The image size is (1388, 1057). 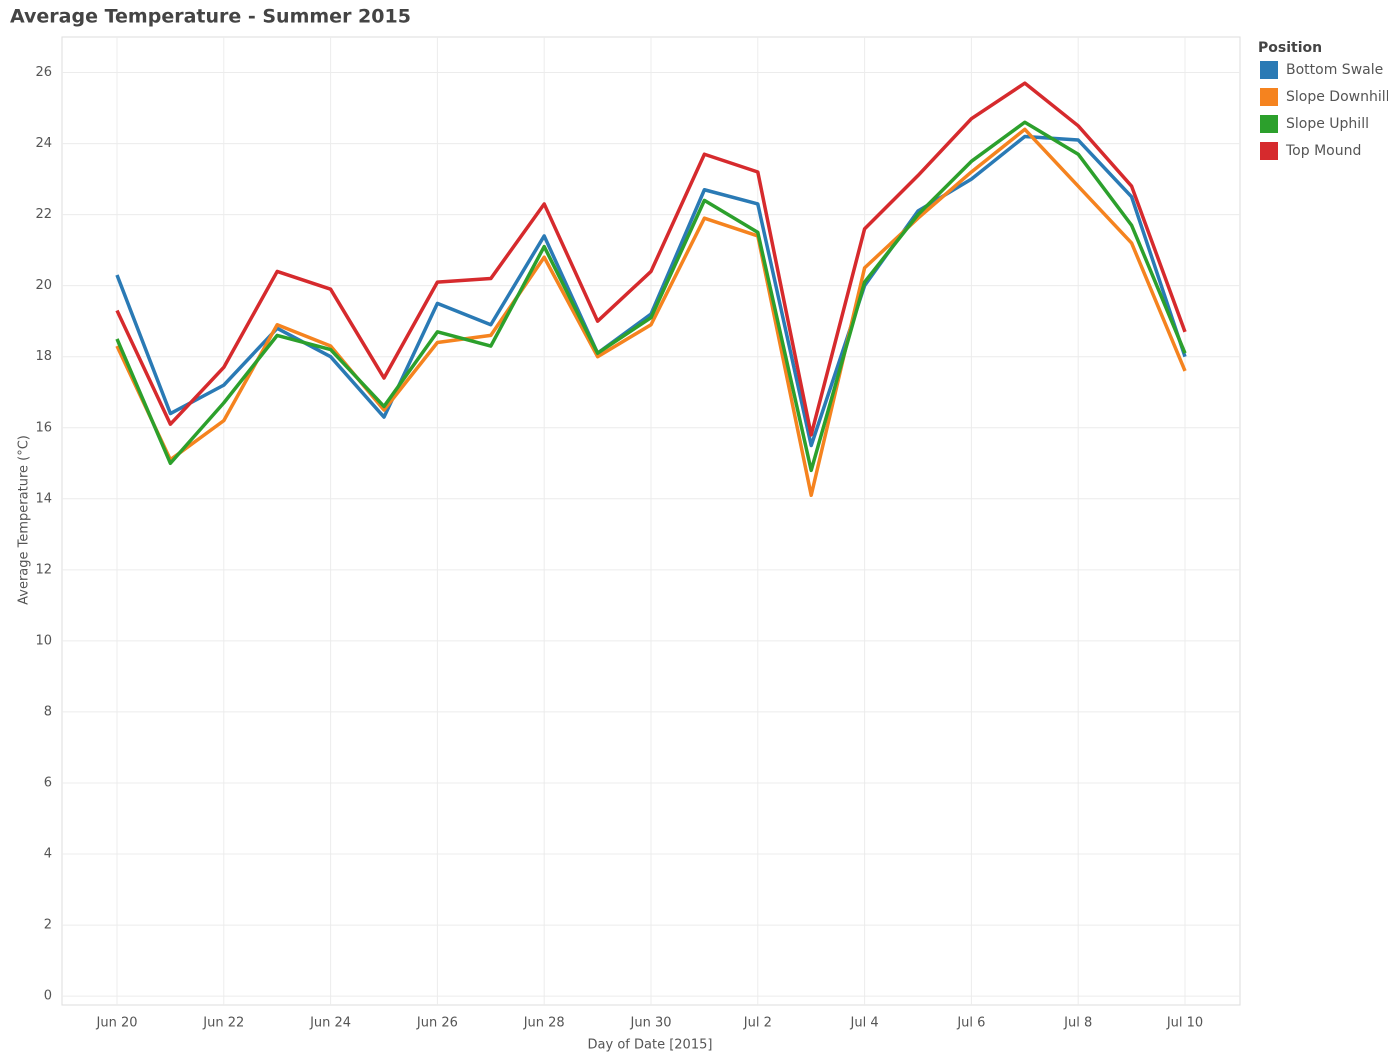 I want to click on y-tick-label: 0, so click(x=48, y=996).